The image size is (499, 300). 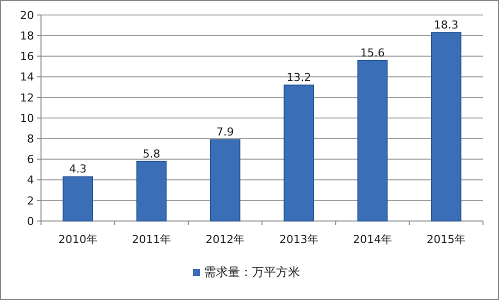 I want to click on x-tick-label: 2013年, so click(x=298, y=239).